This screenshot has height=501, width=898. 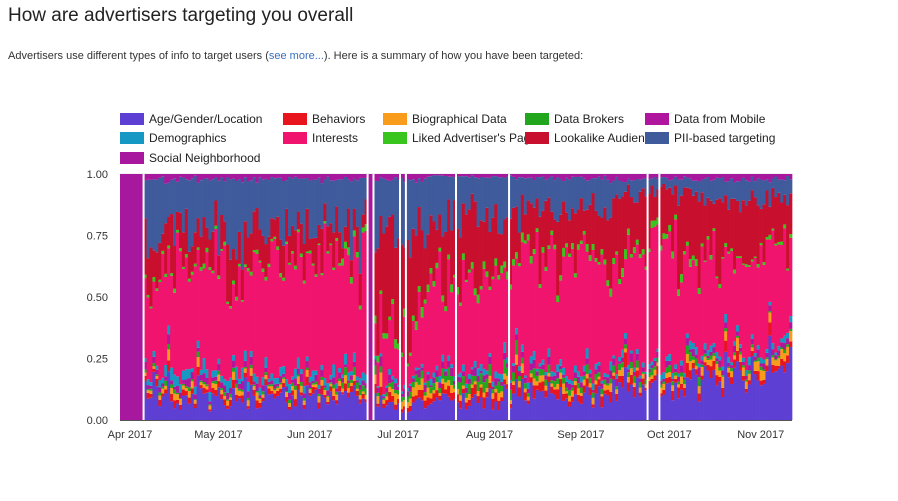 I want to click on y-tick-label: 0.50, so click(x=97, y=298).